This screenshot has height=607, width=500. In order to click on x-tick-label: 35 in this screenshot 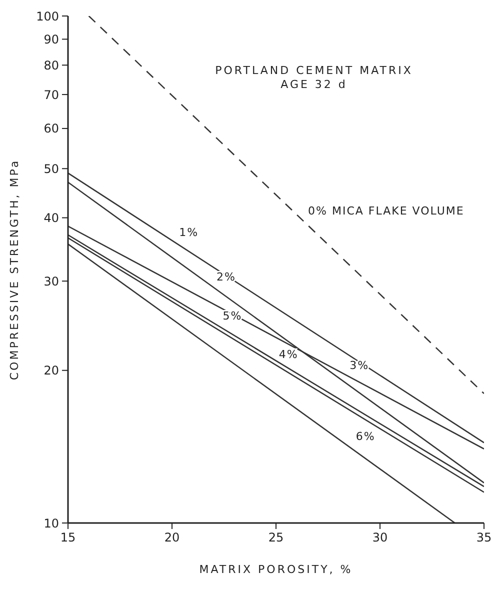, I will do `click(484, 537)`.